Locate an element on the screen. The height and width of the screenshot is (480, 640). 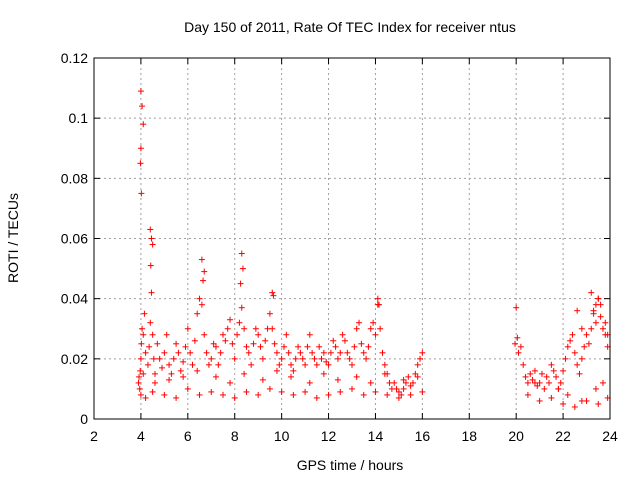
x-tick-label: 2 is located at coordinates (94, 436).